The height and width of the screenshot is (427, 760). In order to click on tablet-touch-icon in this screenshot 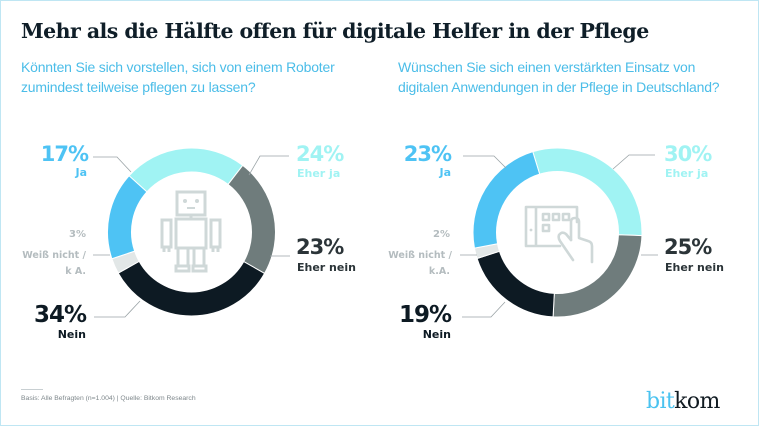, I will do `click(559, 234)`.